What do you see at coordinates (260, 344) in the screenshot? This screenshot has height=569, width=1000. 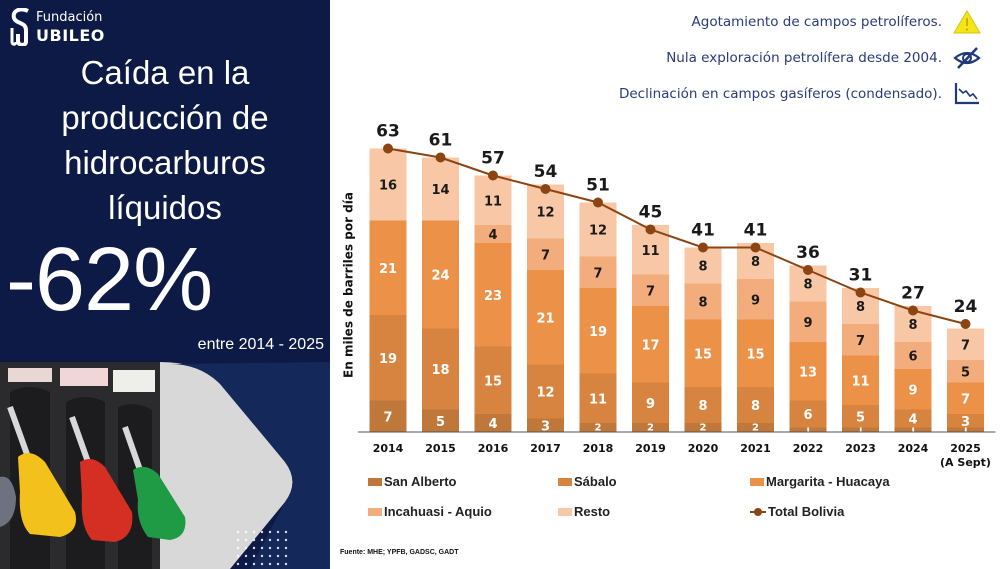 I see `period-label: entre 2014 - 2025` at bounding box center [260, 344].